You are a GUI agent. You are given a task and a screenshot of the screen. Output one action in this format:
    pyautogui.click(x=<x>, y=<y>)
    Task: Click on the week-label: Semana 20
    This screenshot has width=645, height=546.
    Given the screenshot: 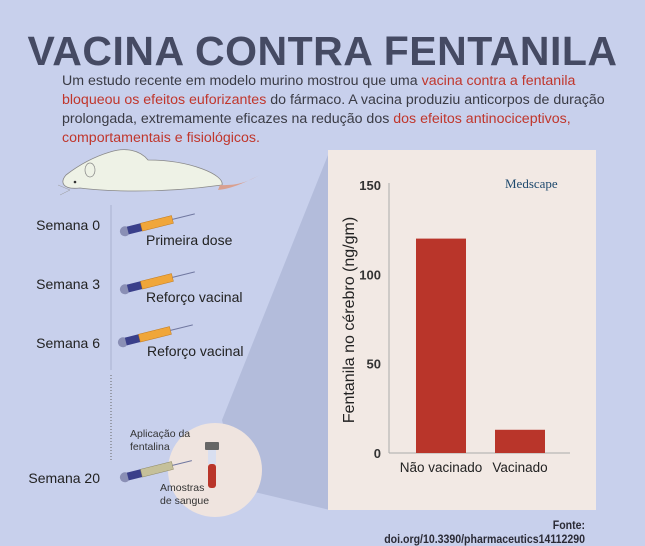 What is the action you would take?
    pyautogui.click(x=64, y=478)
    